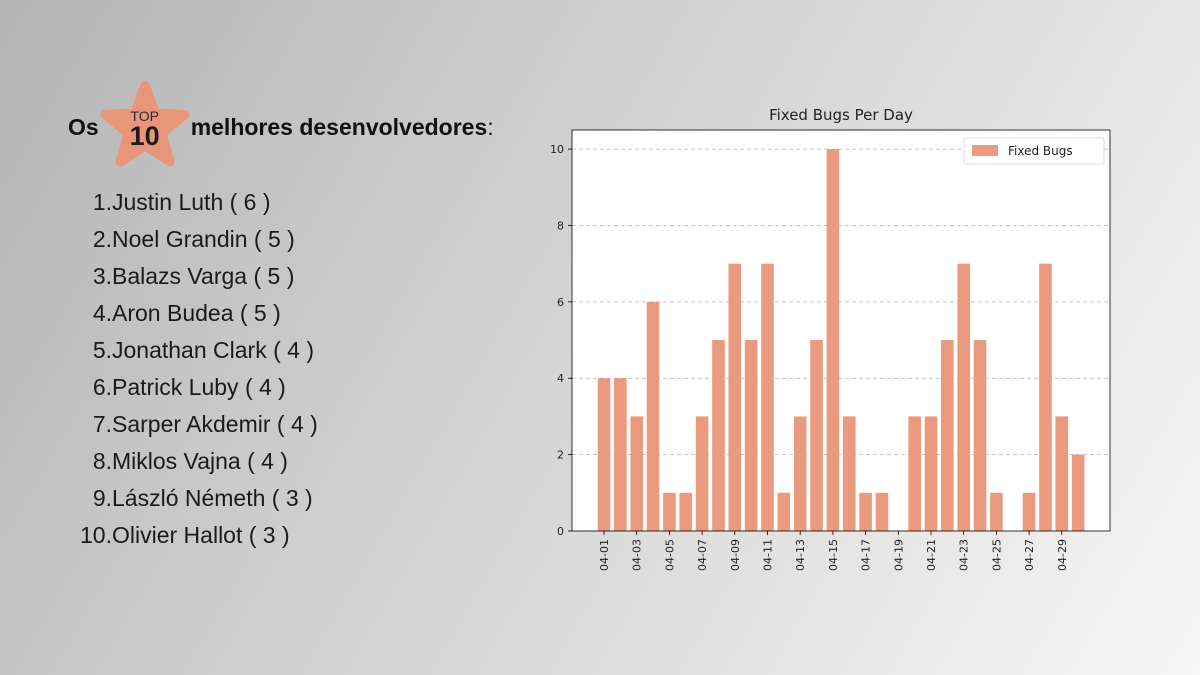 The width and height of the screenshot is (1200, 675). Describe the element at coordinates (768, 555) in the screenshot. I see `x-tick-label: 04-11` at that location.